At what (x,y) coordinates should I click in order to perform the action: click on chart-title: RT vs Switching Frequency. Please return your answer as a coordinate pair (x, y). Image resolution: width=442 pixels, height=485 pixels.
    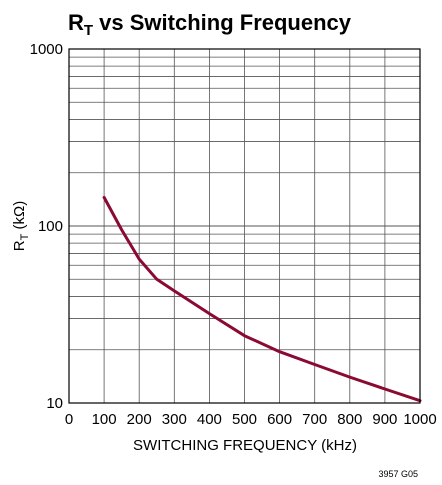
    Looking at the image, I should click on (210, 24).